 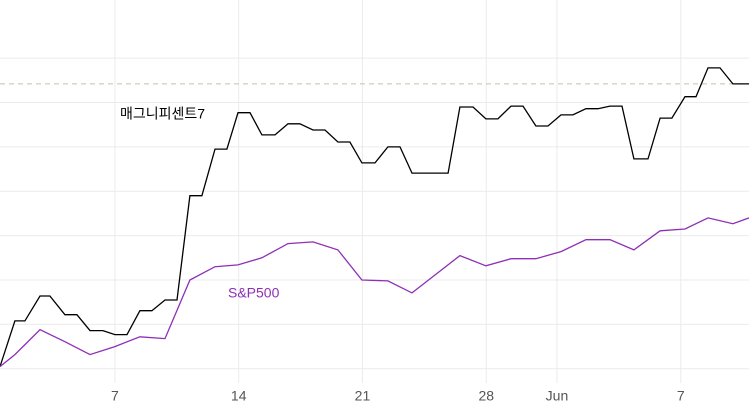 What do you see at coordinates (557, 396) in the screenshot?
I see `x-tick-label: Jun` at bounding box center [557, 396].